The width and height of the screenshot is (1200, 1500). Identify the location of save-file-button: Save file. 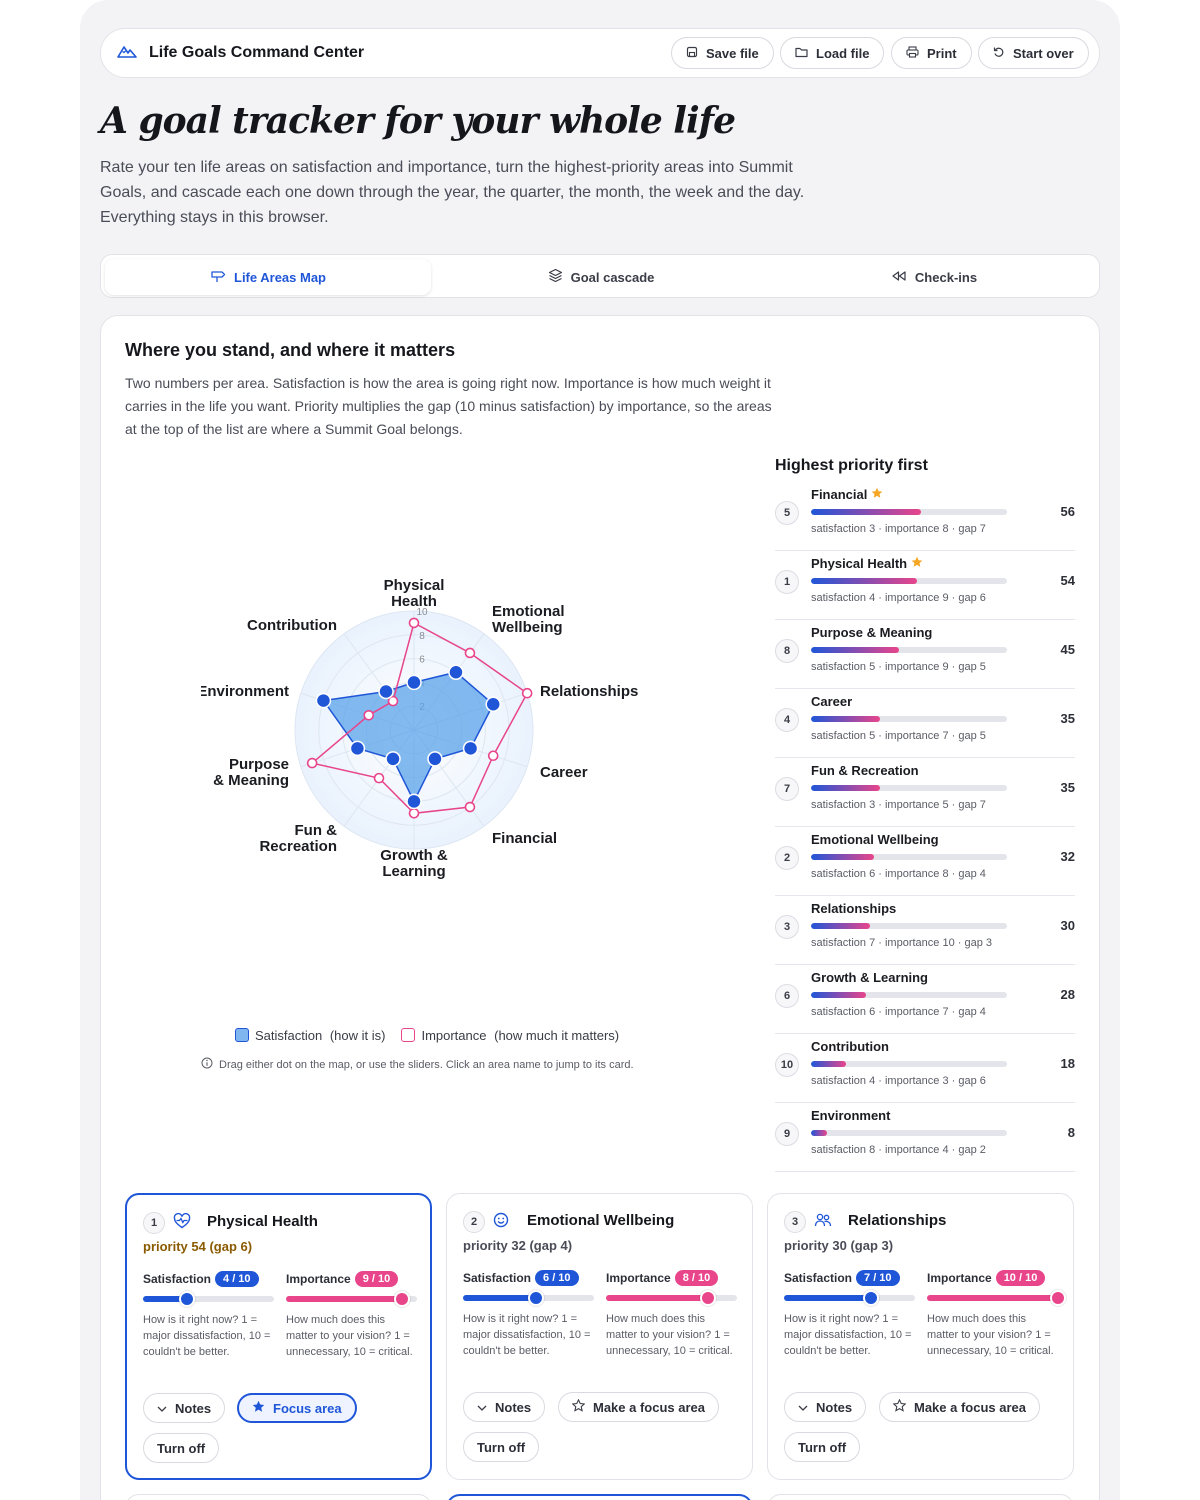
(722, 53).